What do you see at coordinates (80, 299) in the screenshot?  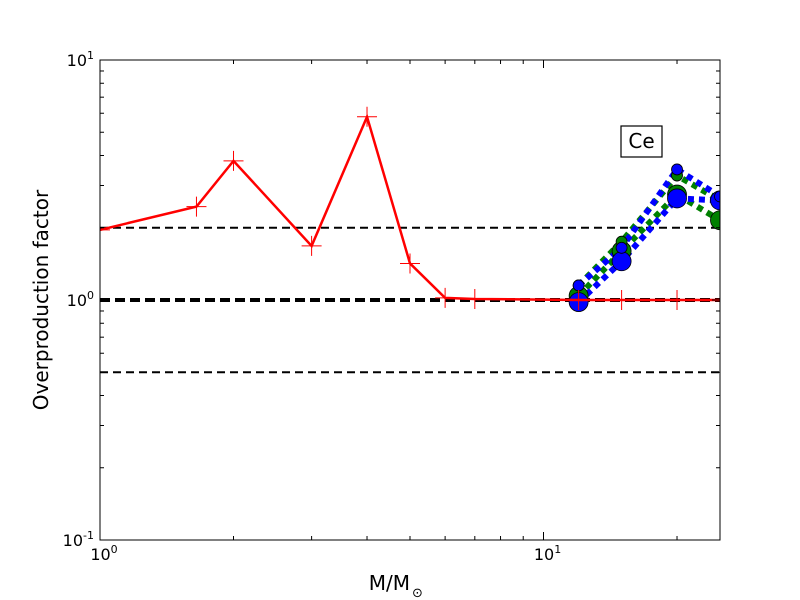 I see `y-tick-label-1: 10⁰` at bounding box center [80, 299].